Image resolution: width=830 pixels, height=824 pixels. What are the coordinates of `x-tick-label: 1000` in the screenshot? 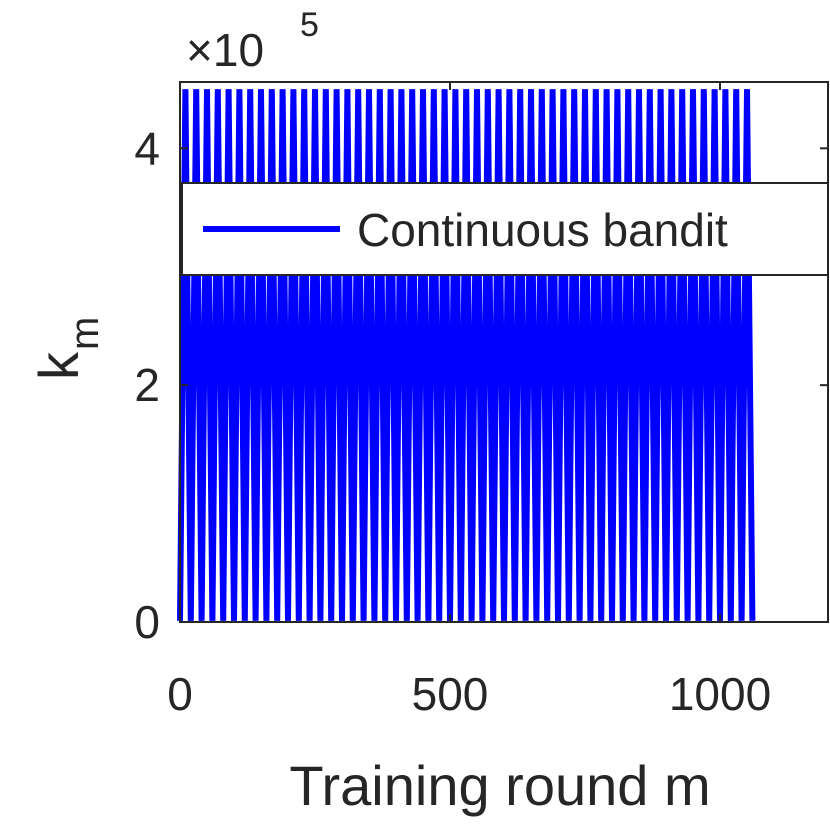 It's located at (720, 694).